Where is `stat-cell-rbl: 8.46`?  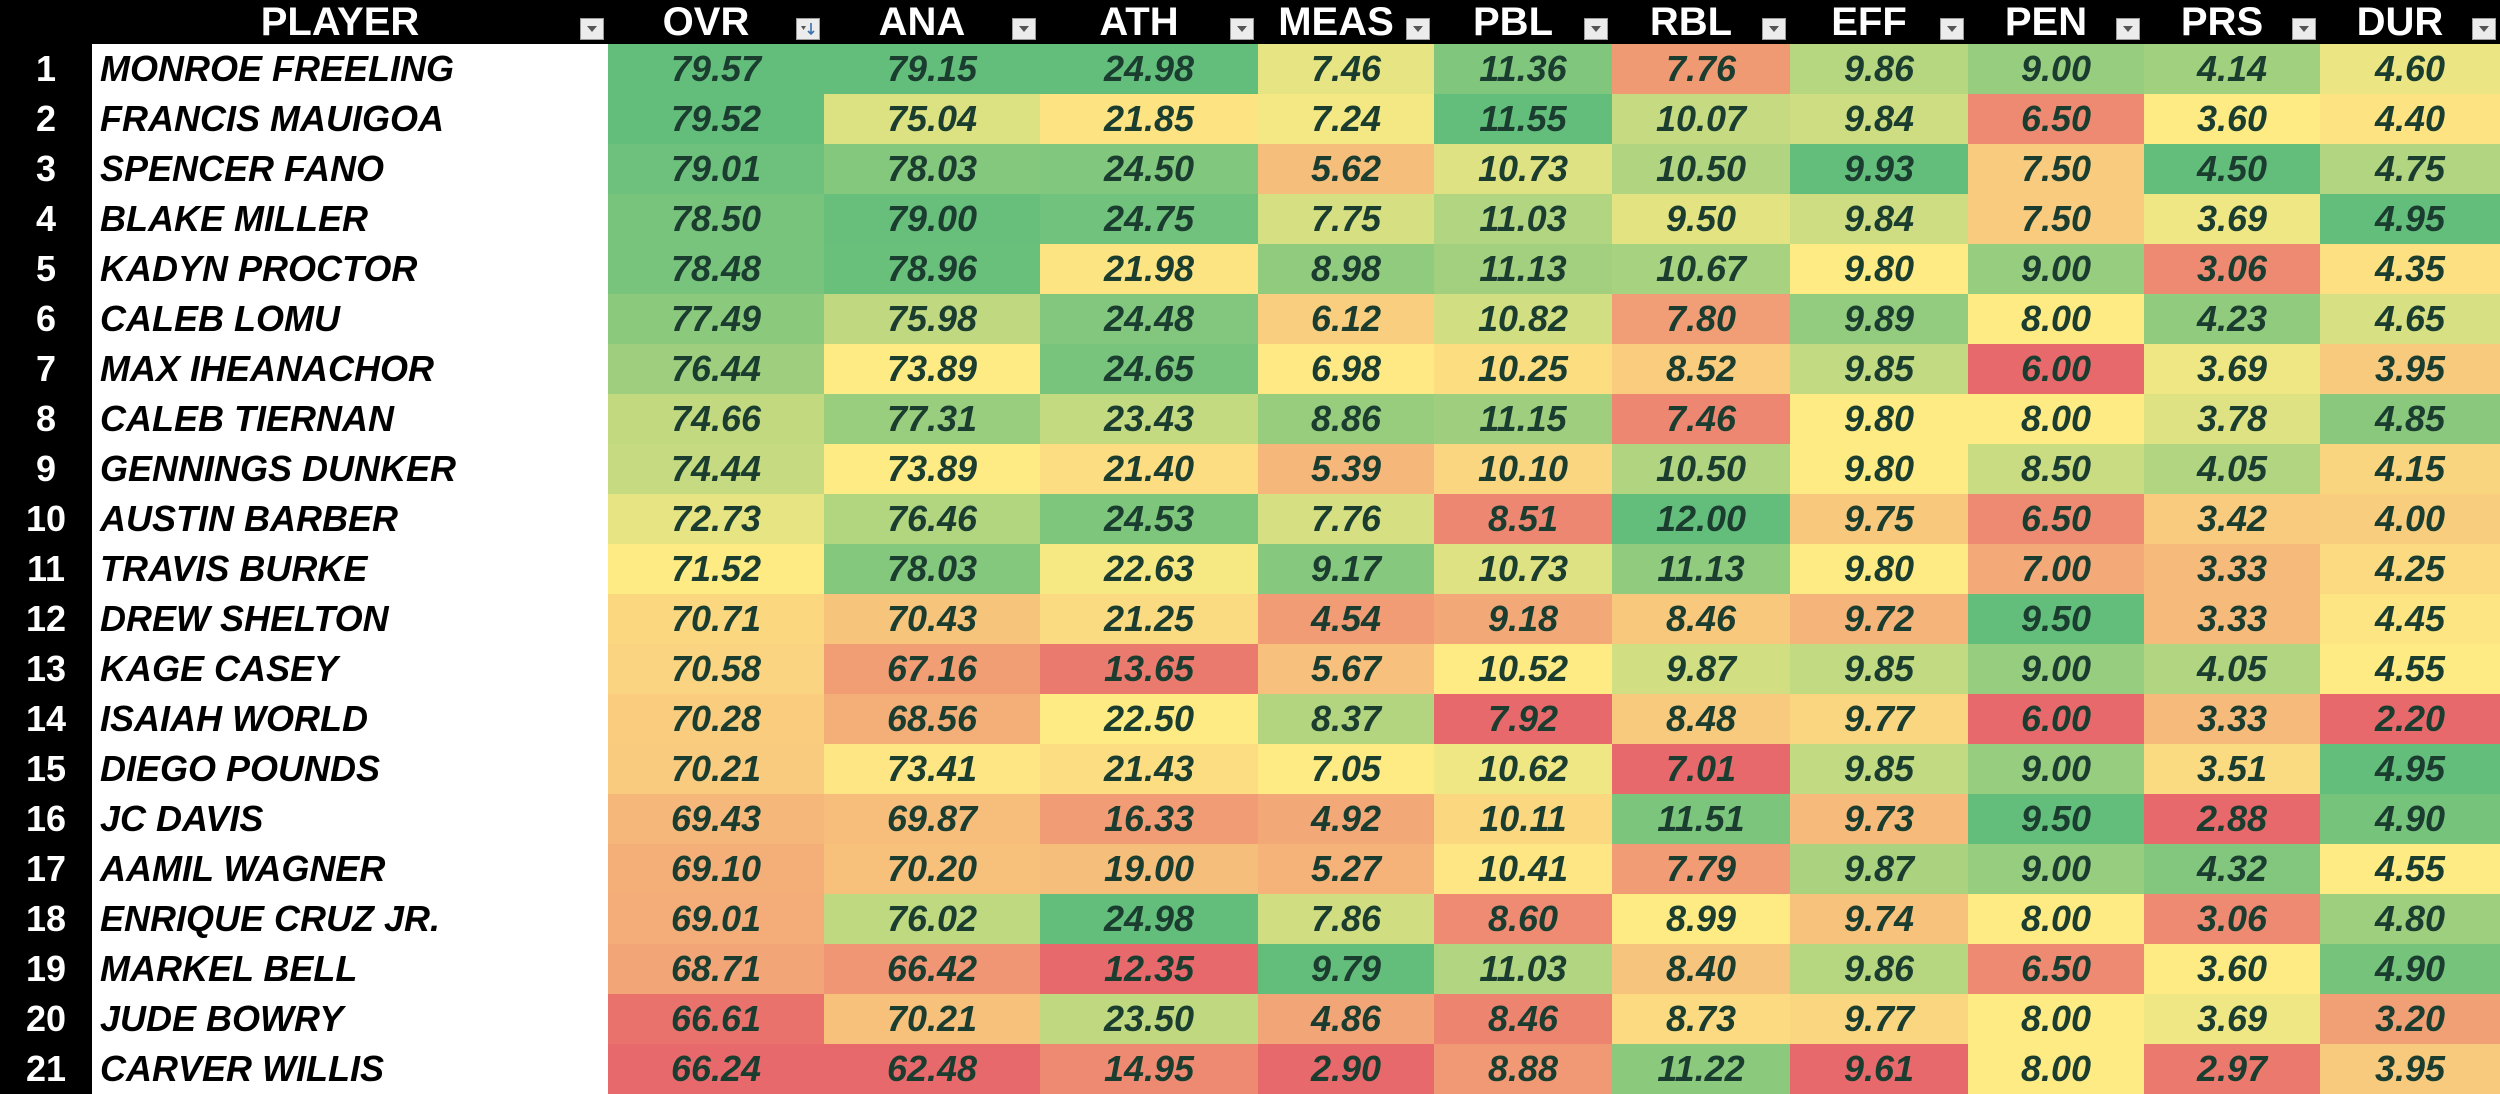 stat-cell-rbl: 8.46 is located at coordinates (1701, 619).